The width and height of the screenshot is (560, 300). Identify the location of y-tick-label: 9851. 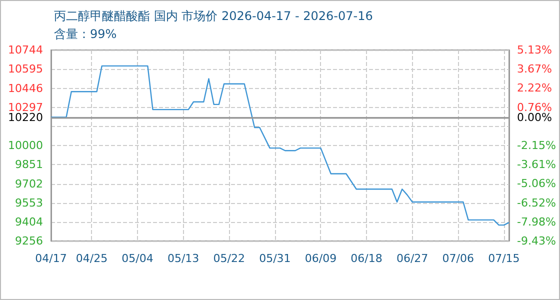
(29, 165).